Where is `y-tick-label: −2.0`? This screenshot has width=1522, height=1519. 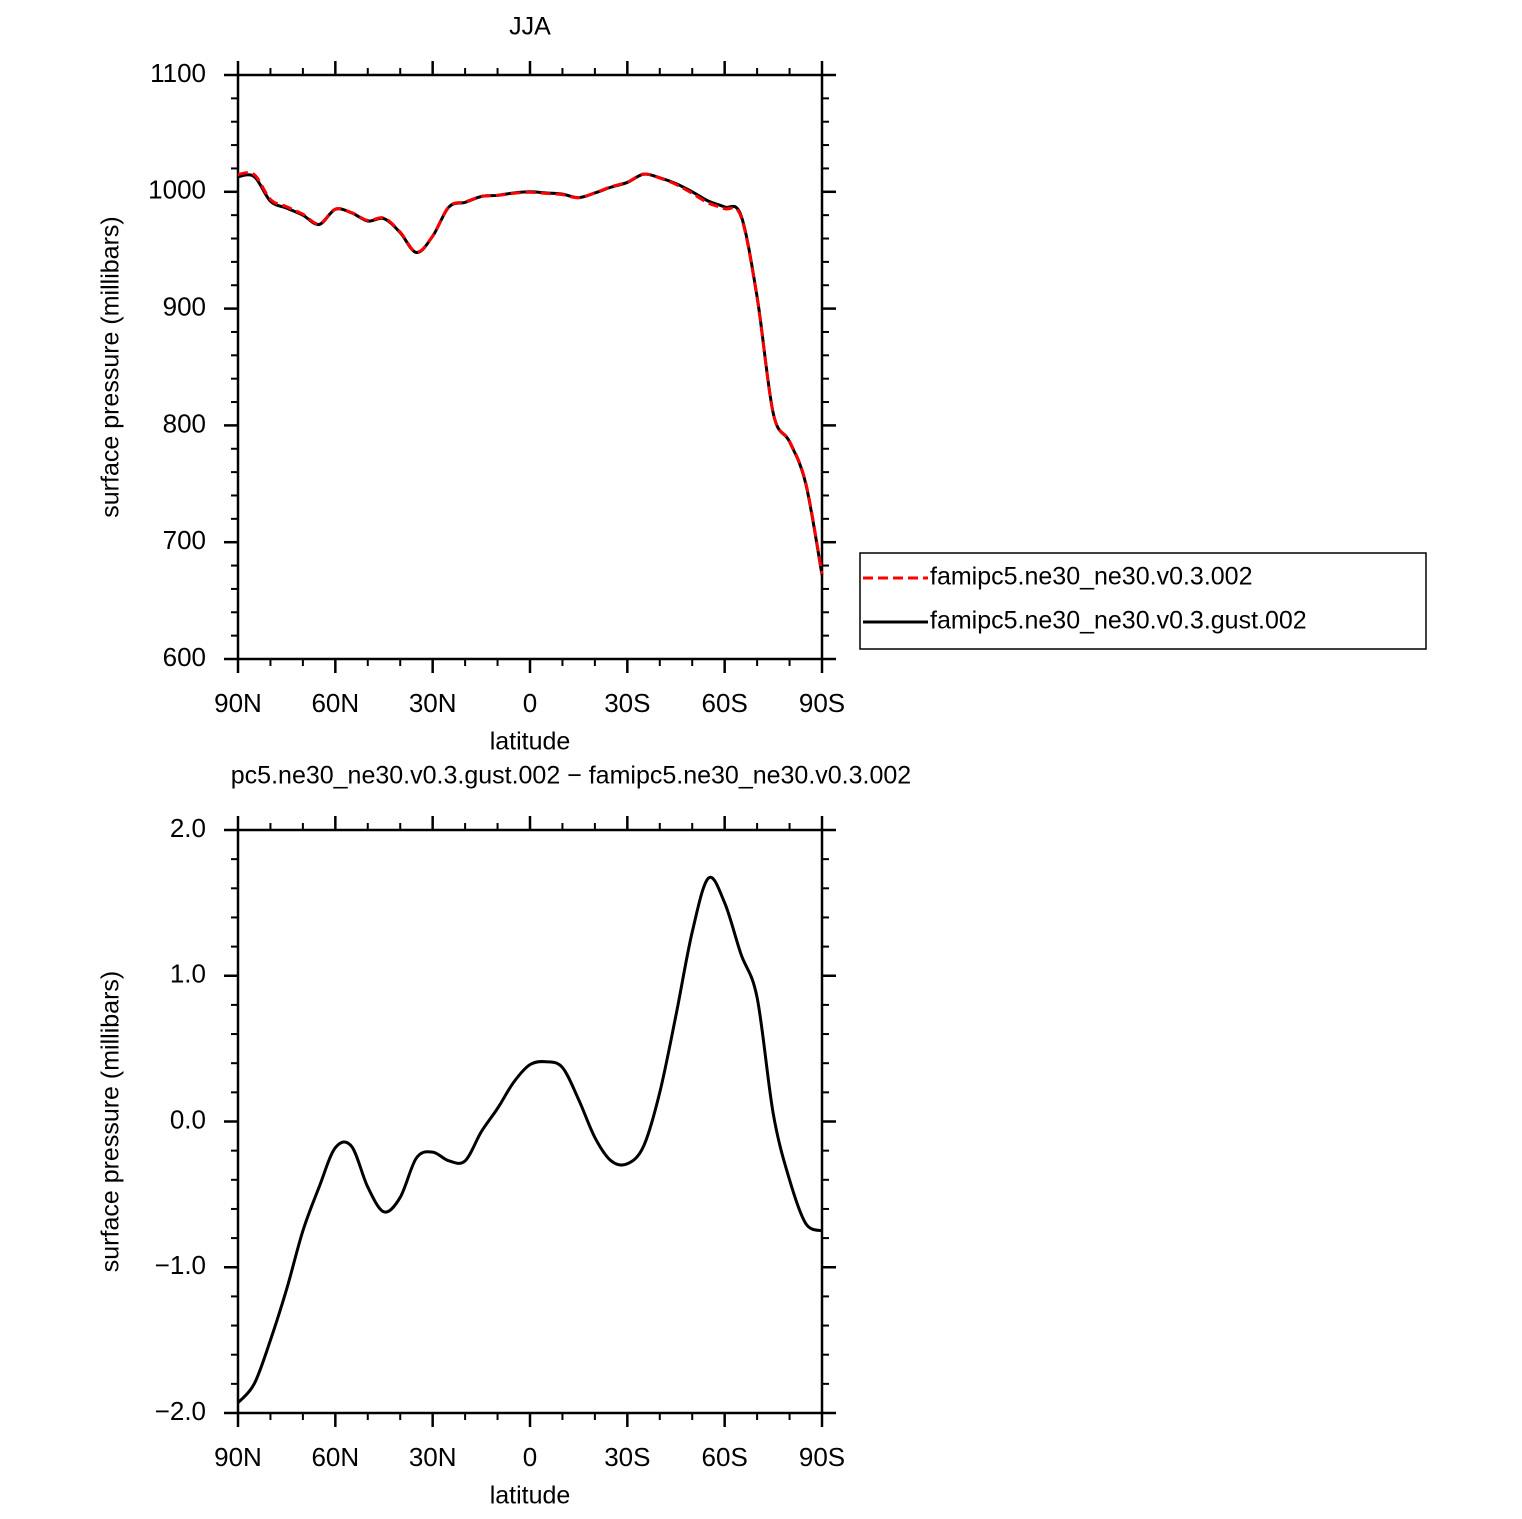 y-tick-label: −2.0 is located at coordinates (180, 1411).